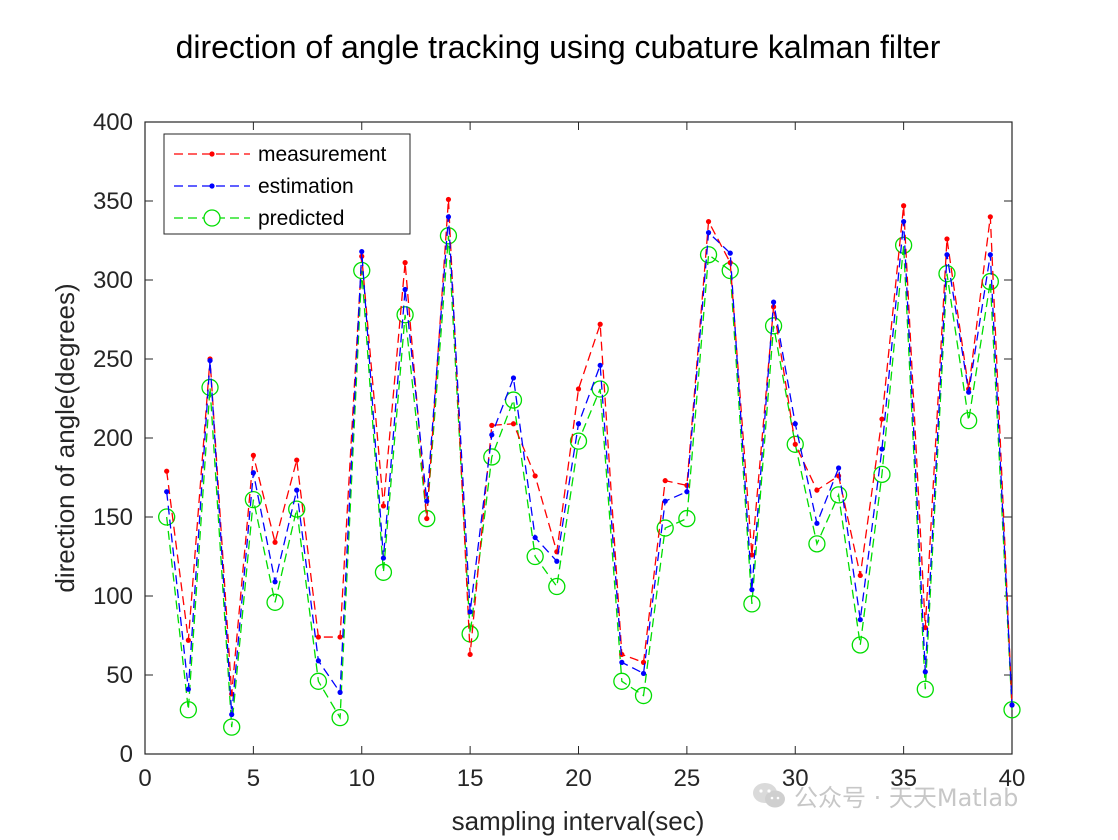 The height and width of the screenshot is (840, 1118). I want to click on legend-label: estimation, so click(306, 186).